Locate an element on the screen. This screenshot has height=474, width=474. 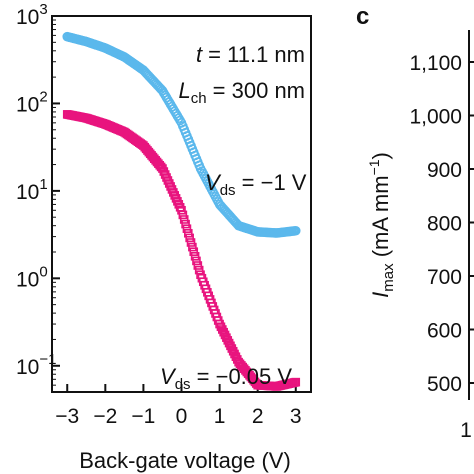
panel-c-x-tick-partial: 1 is located at coordinates (466, 430).